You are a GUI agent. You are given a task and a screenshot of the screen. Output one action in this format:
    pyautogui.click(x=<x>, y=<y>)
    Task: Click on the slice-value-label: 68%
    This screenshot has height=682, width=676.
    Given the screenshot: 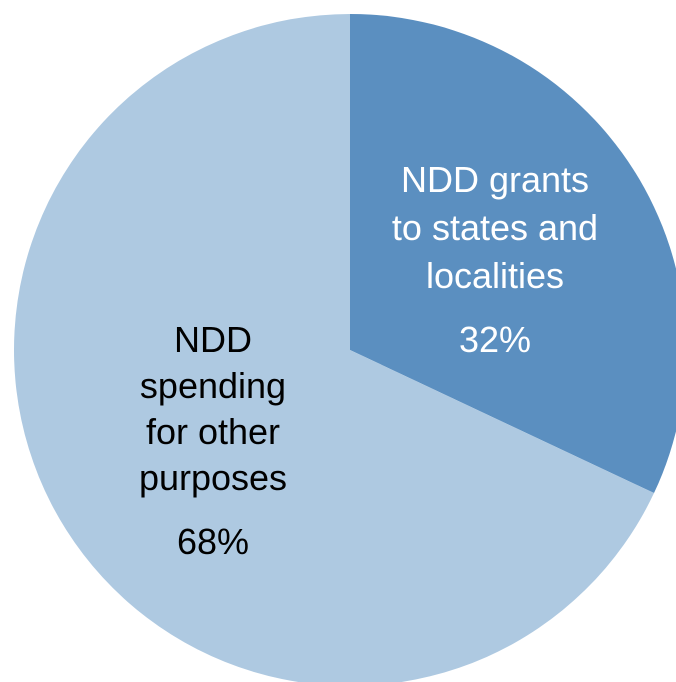 What is the action you would take?
    pyautogui.click(x=213, y=541)
    